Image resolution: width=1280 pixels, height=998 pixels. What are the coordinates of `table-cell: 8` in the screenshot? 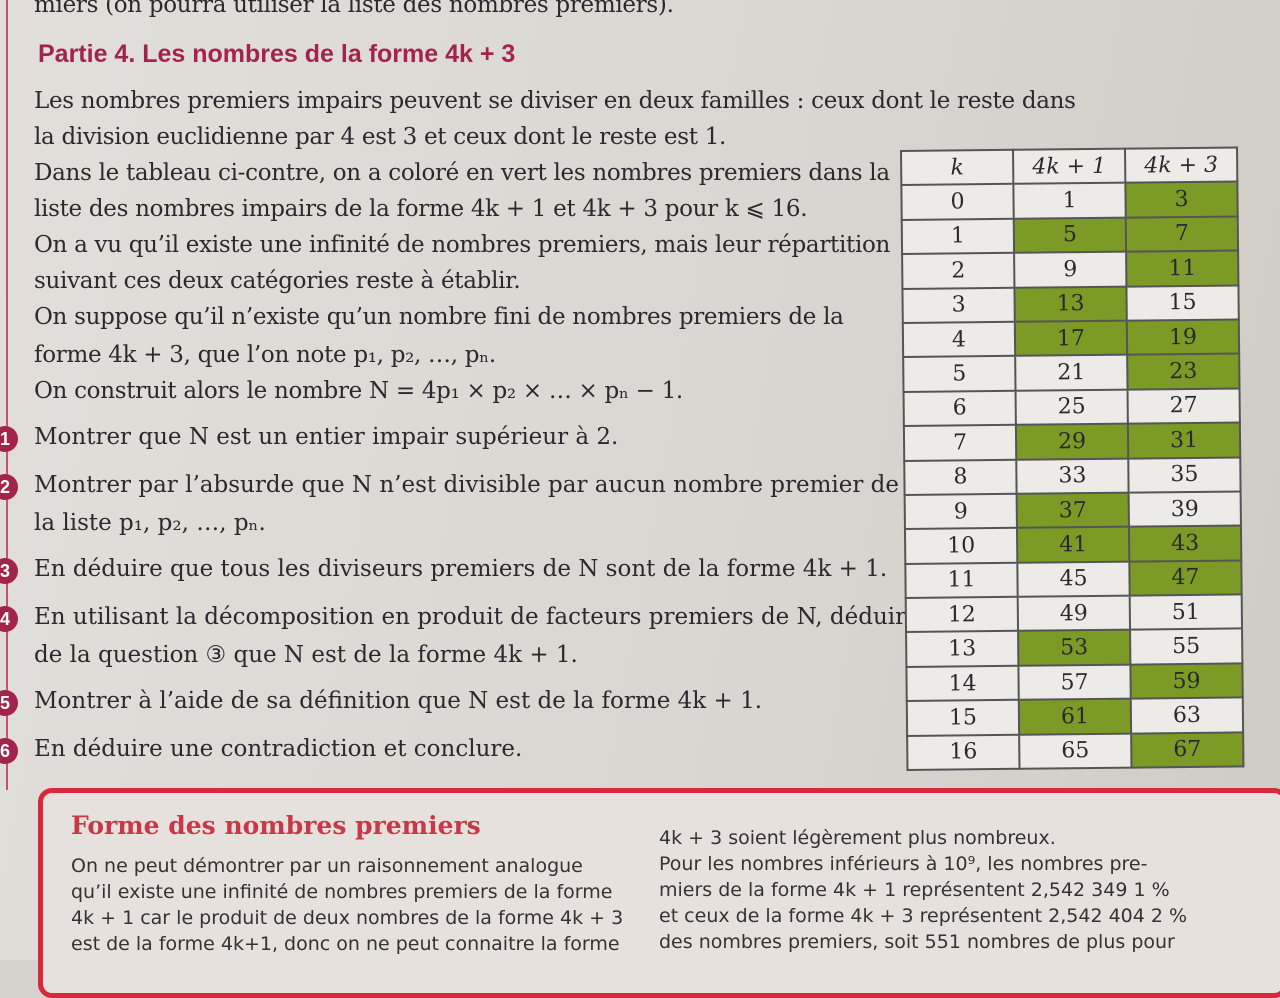 It's located at (960, 477).